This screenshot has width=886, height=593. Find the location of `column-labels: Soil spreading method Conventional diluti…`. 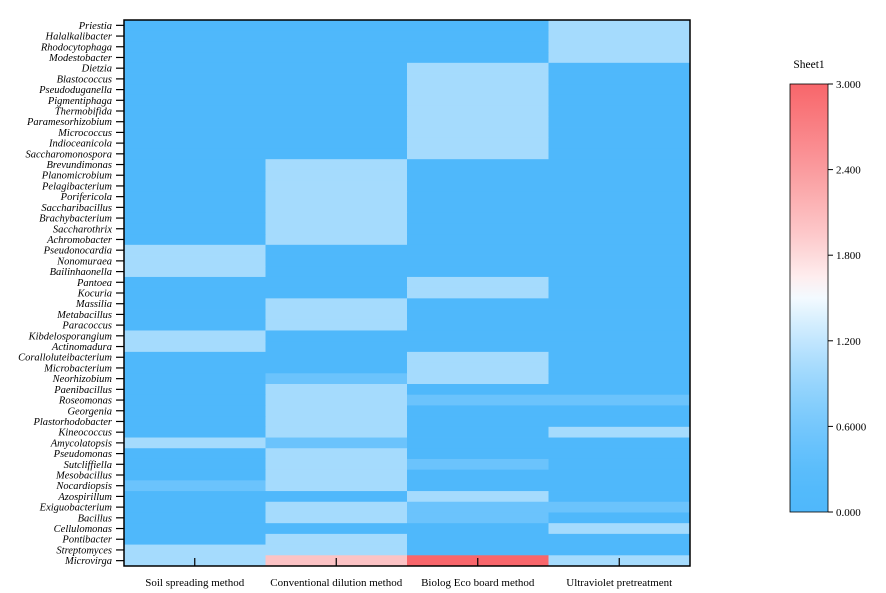

column-labels: Soil spreading method Conventional diluti… is located at coordinates (408, 583).